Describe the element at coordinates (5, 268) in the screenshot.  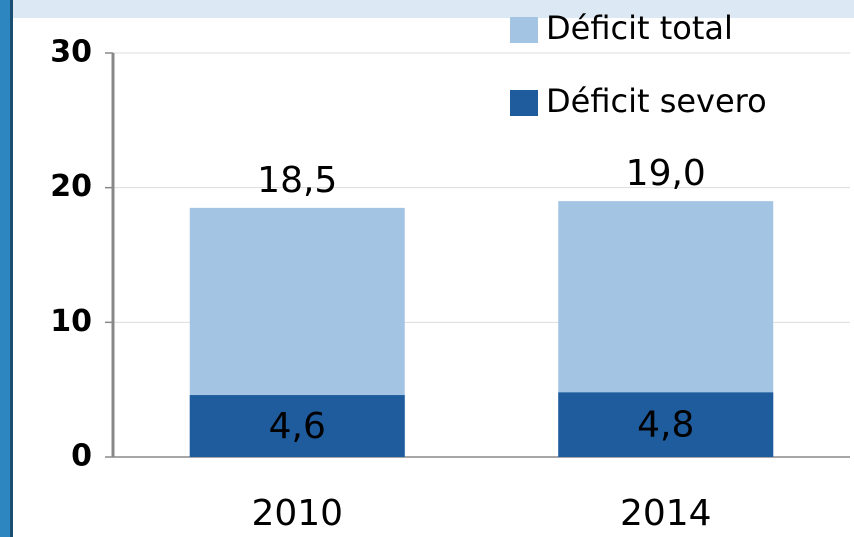
I see `left-strip` at that location.